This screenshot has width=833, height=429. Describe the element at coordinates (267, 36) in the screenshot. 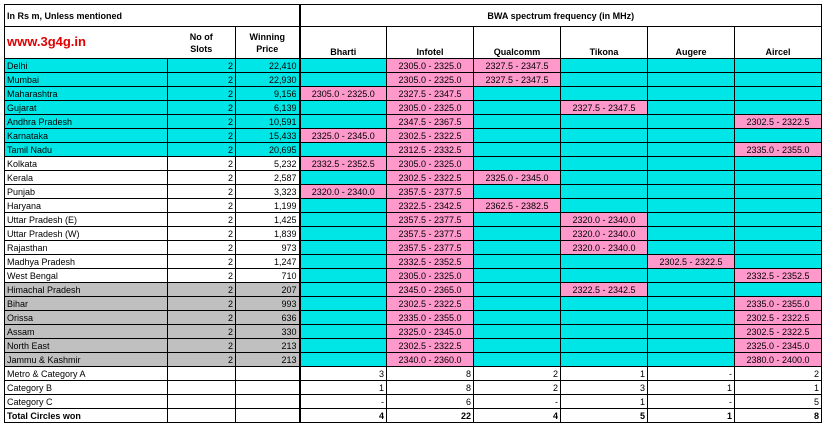

I see `price-header-1: Winning` at that location.